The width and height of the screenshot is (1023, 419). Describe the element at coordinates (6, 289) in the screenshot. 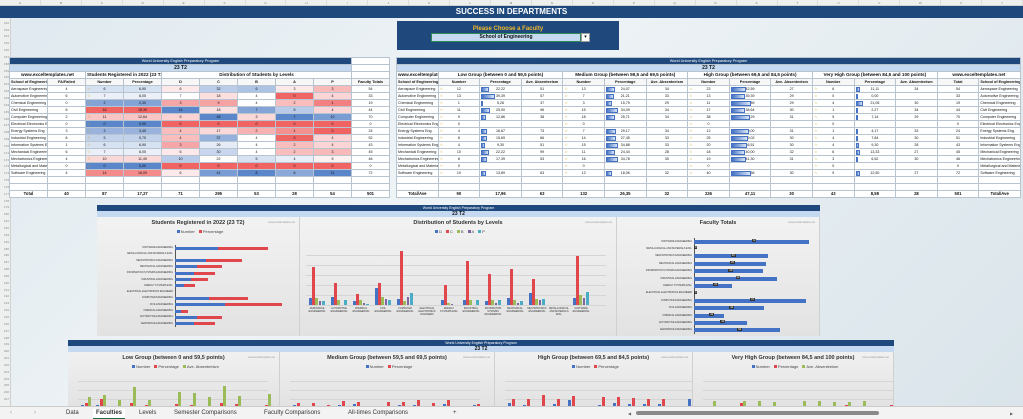

I see `row-number: 191` at that location.